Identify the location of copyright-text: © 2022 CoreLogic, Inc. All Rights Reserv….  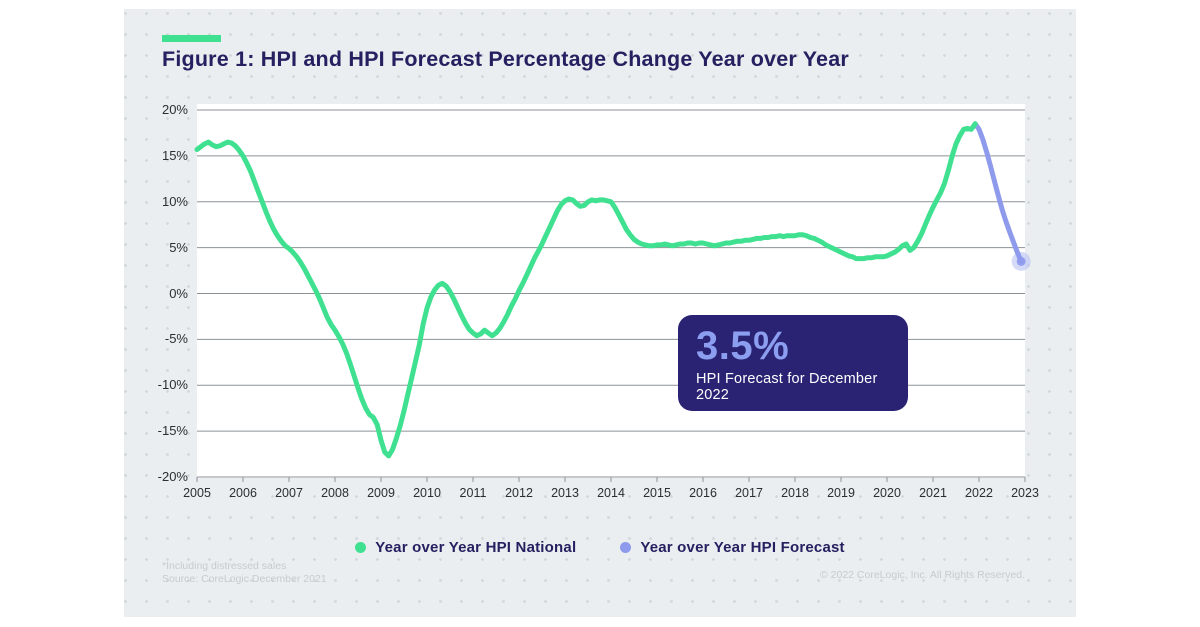
(922, 575).